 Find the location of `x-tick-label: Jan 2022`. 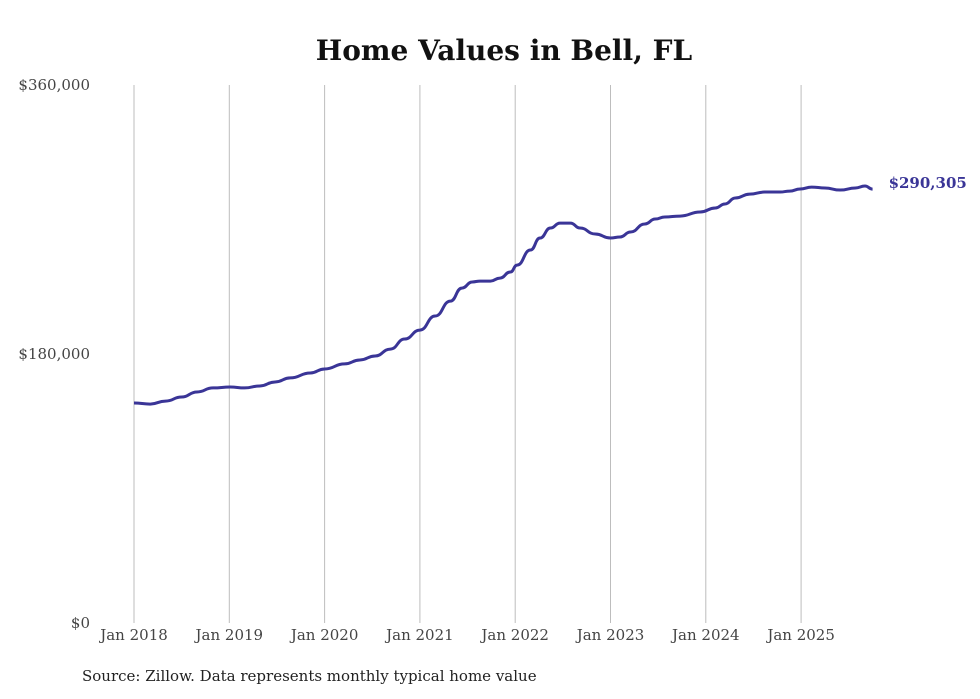

x-tick-label: Jan 2022 is located at coordinates (514, 635).